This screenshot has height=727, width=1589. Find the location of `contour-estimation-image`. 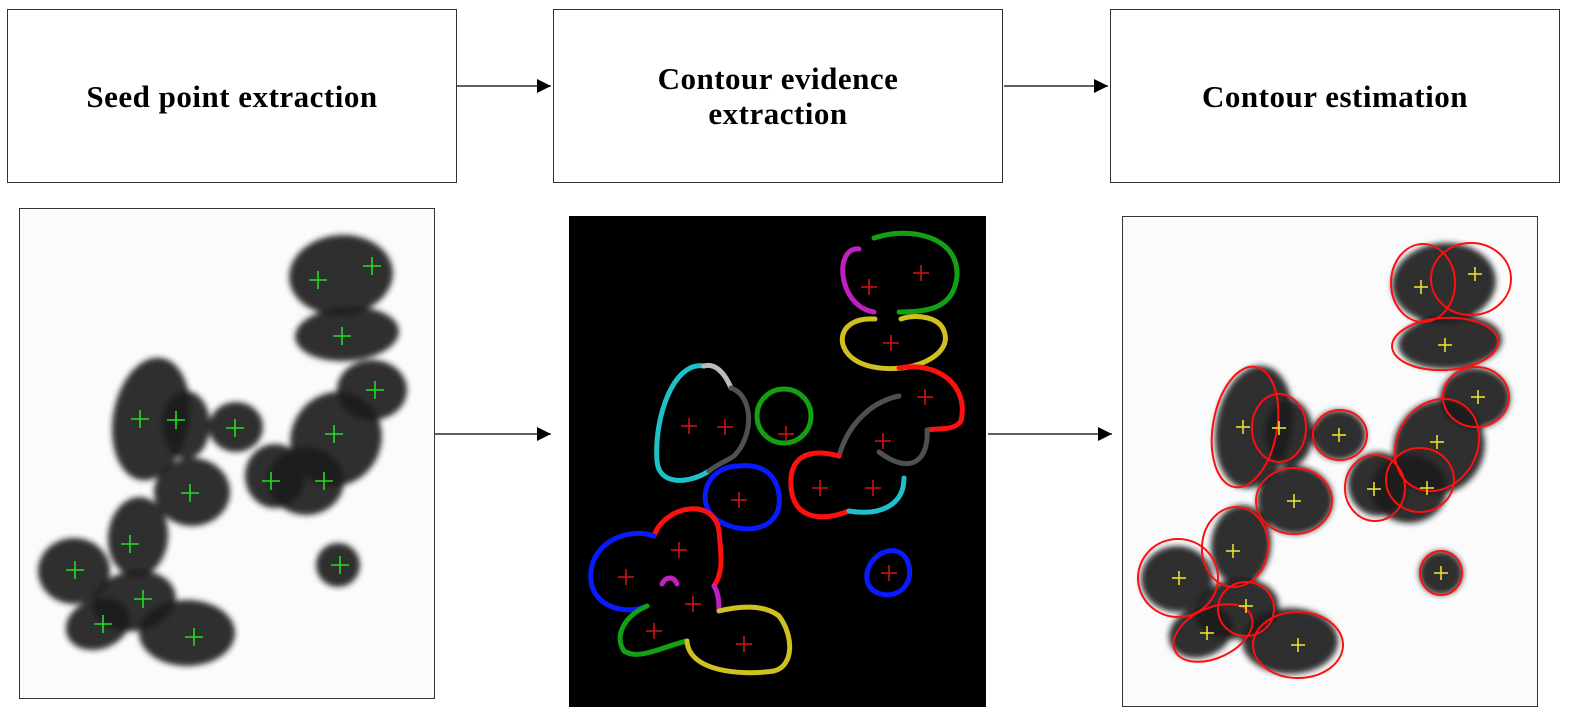

contour-estimation-image is located at coordinates (1324, 460).